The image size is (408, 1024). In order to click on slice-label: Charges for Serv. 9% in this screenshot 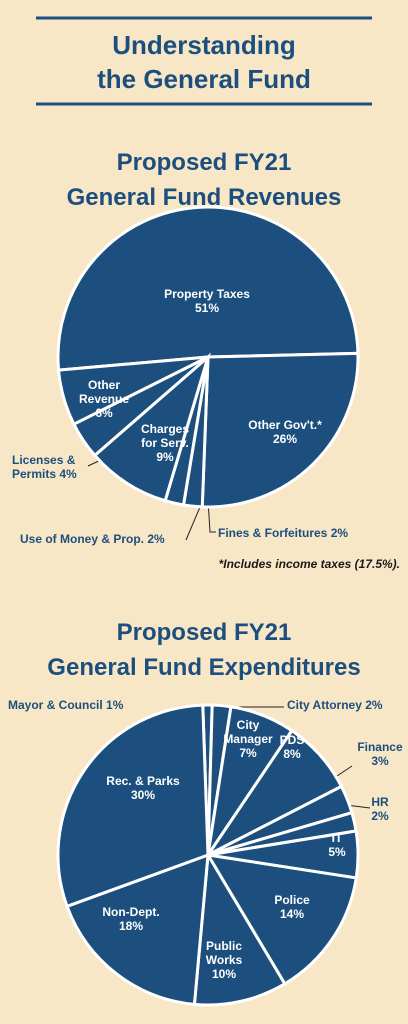, I will do `click(165, 443)`.